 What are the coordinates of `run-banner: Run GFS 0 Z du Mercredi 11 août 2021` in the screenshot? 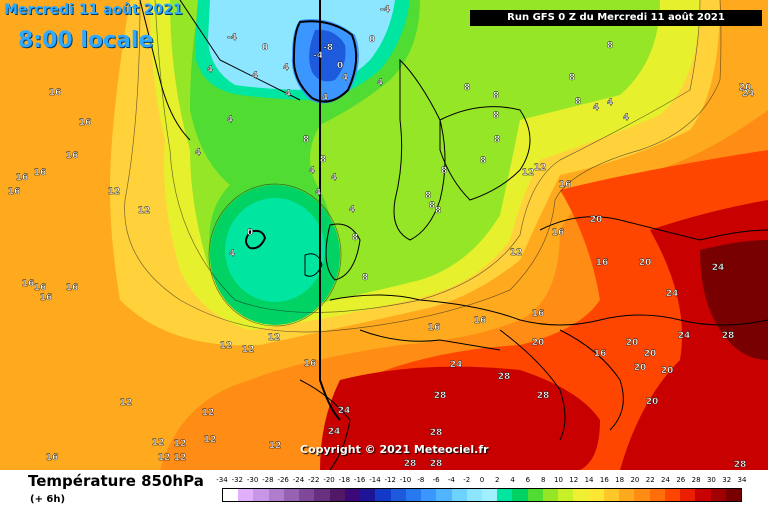 It's located at (616, 18).